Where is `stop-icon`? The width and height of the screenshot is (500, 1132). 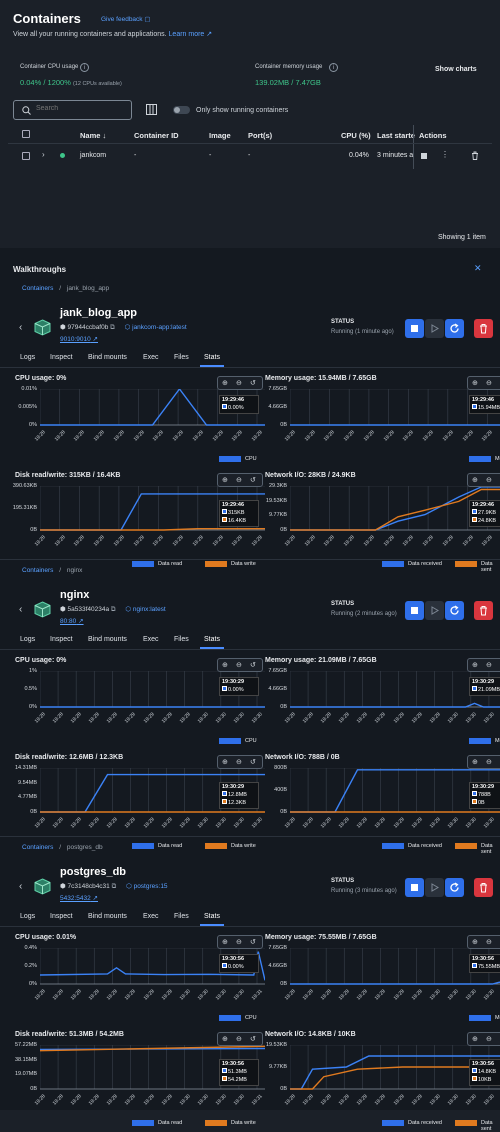 stop-icon is located at coordinates (424, 156).